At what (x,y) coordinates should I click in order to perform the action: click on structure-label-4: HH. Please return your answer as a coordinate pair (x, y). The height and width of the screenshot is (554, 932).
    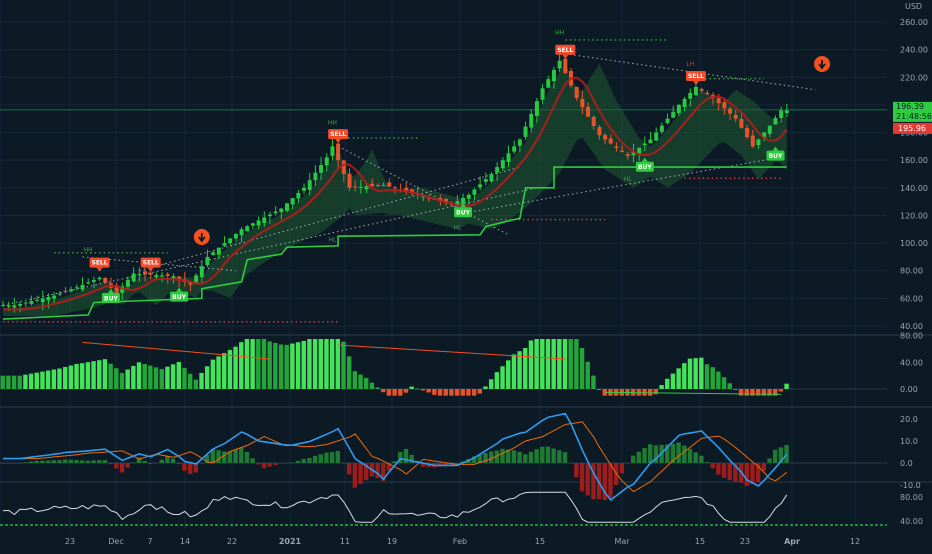
    Looking at the image, I should click on (559, 32).